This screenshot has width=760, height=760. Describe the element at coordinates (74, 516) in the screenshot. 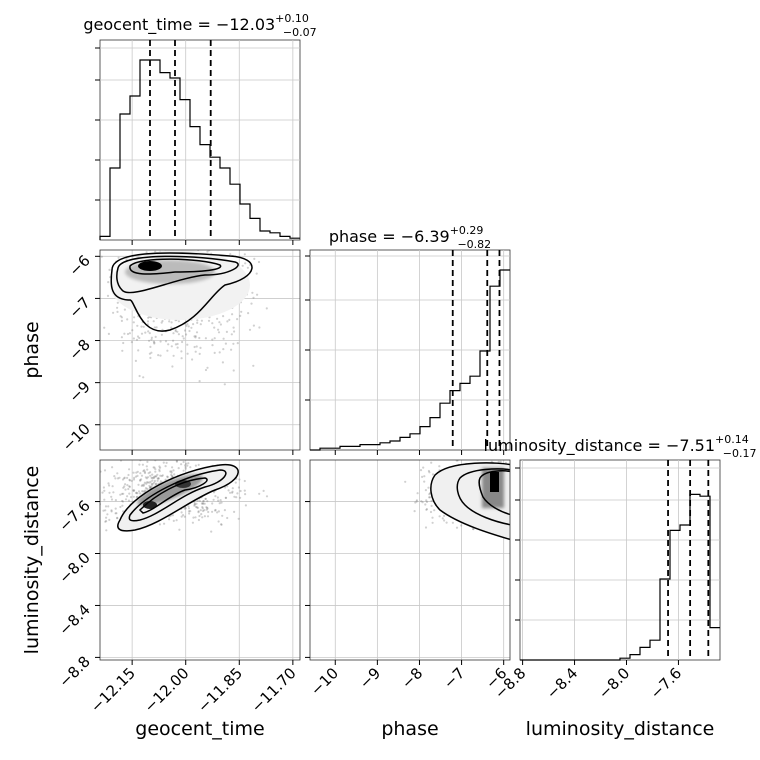

I see `y-tick-label: −7.6` at that location.